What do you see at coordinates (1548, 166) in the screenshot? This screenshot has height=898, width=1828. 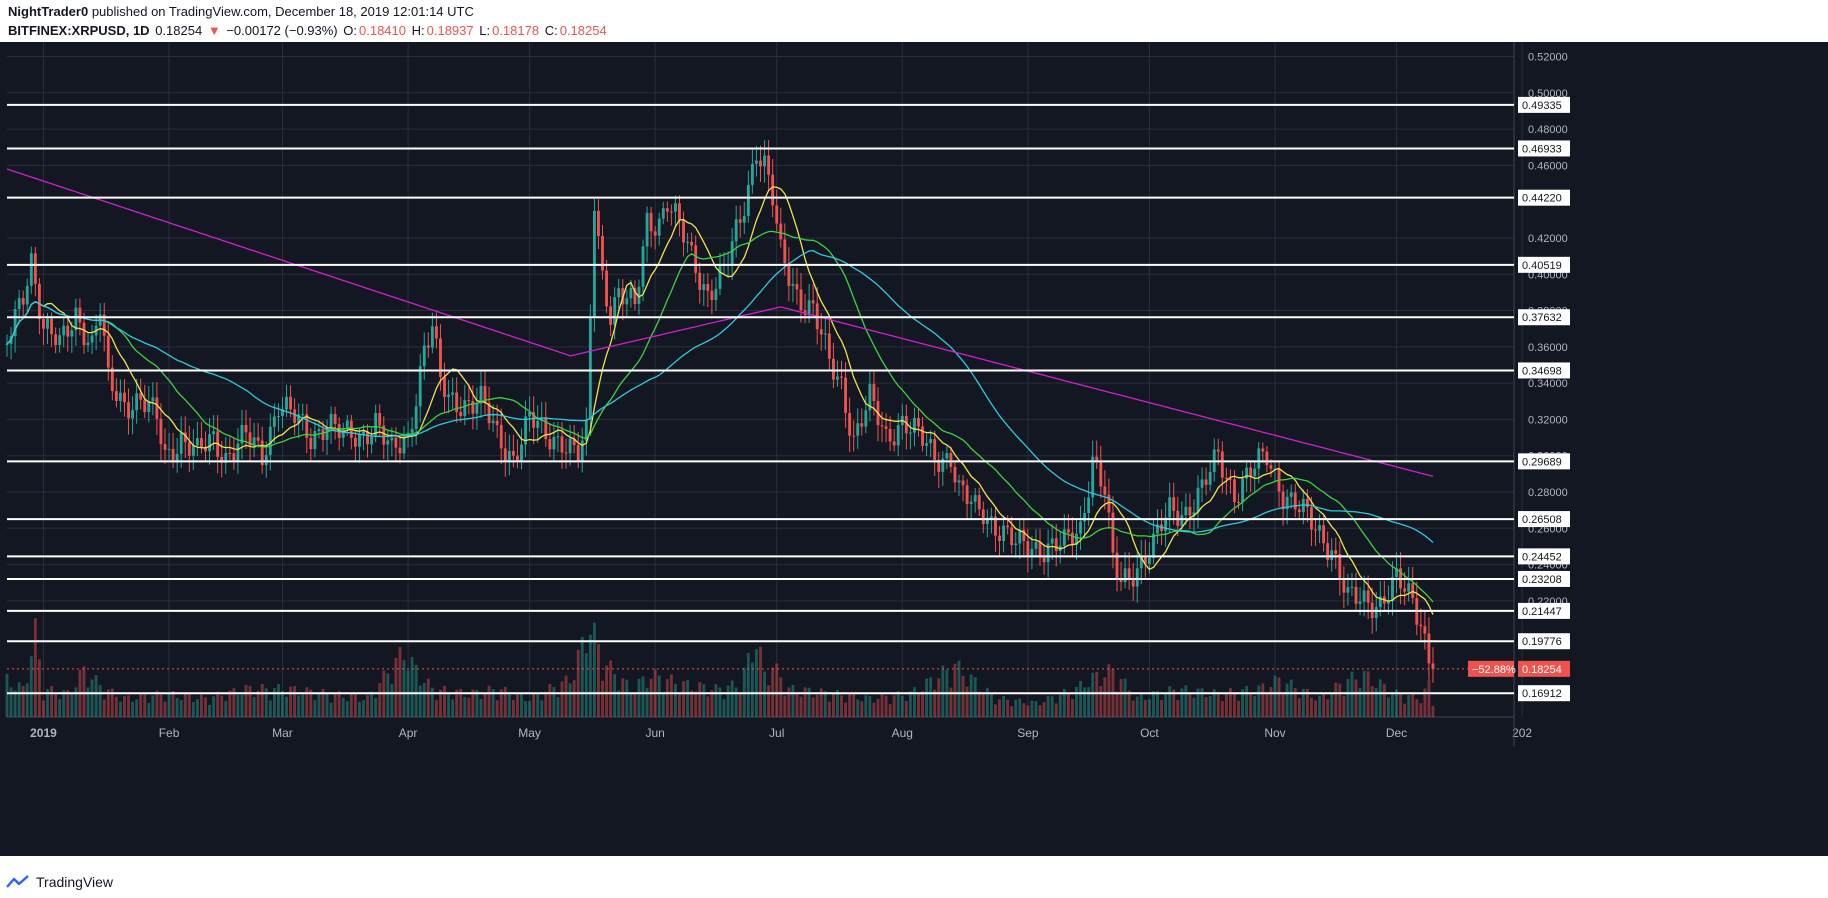 I see `y-tick-label: 0.46000` at bounding box center [1548, 166].